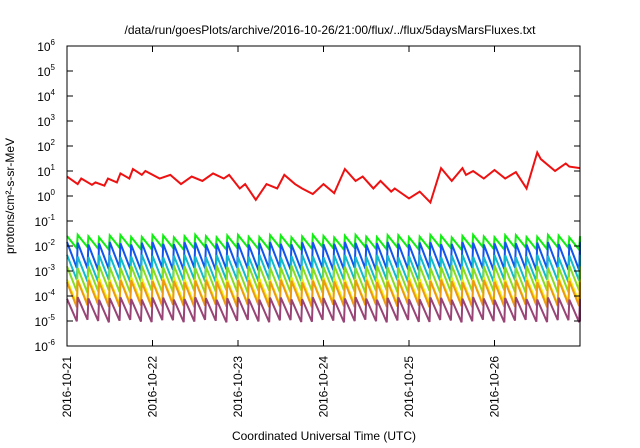 The width and height of the screenshot is (640, 448). I want to click on y-tick-exponent: 6, so click(53, 42).